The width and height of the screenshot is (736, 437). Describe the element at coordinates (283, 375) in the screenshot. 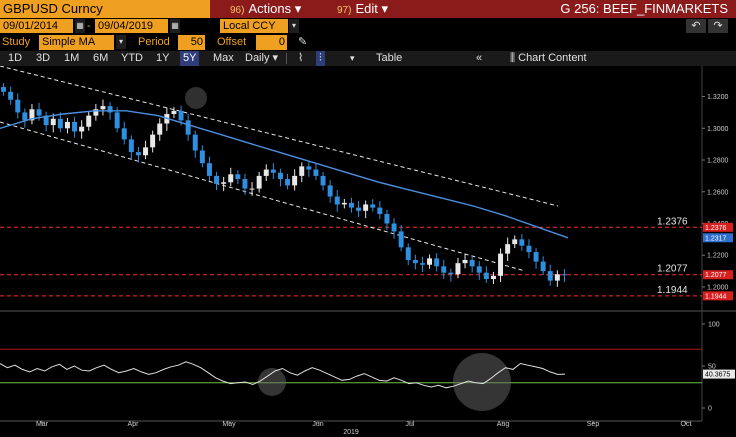

I see `rsi-line` at that location.